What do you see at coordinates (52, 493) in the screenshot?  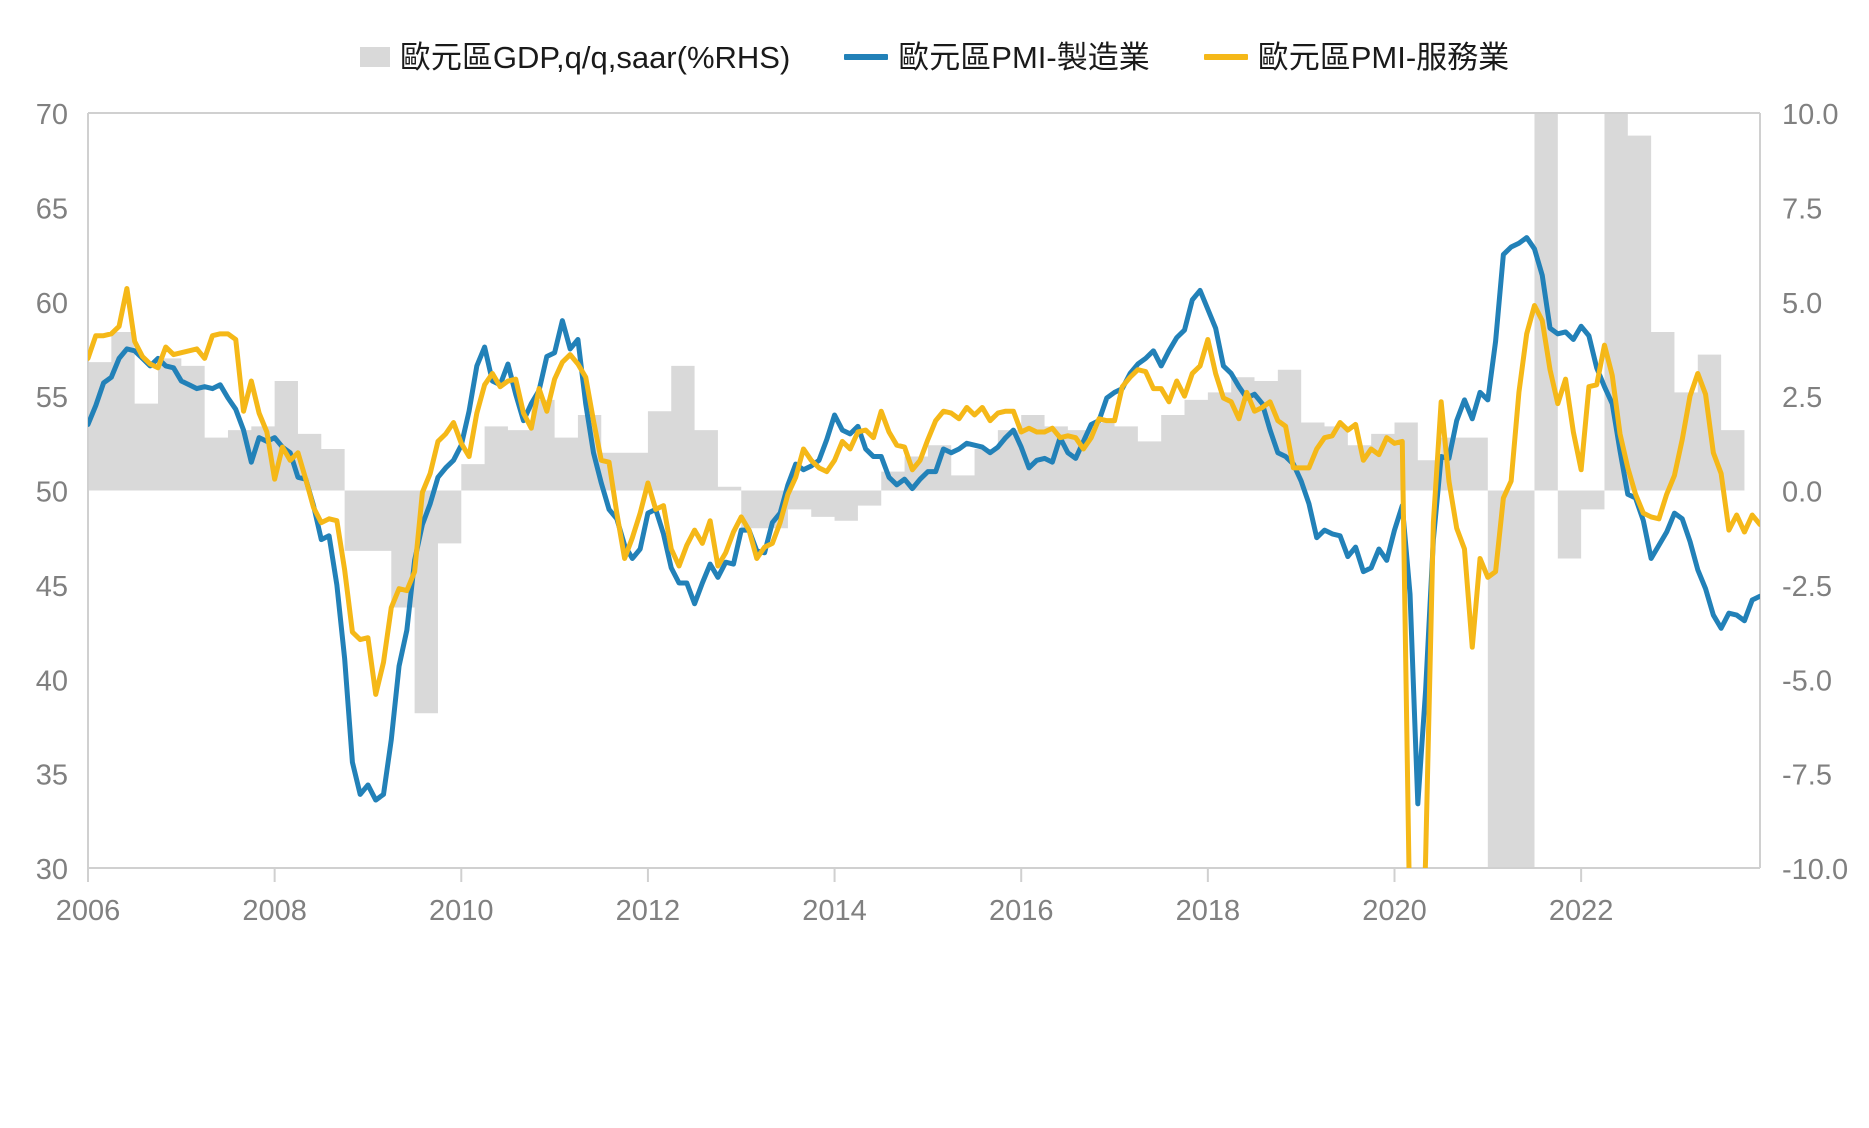 I see `left-axis-tick: 50` at bounding box center [52, 493].